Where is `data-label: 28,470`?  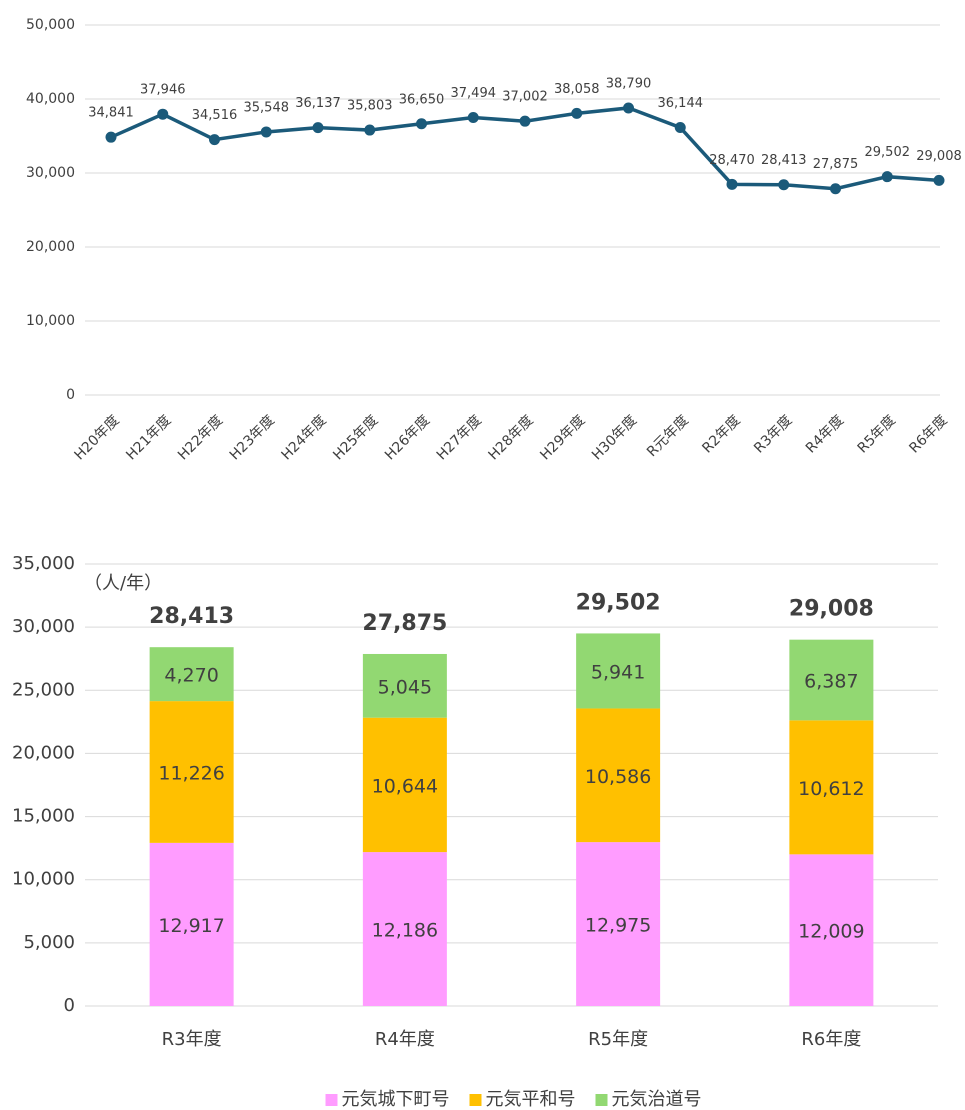
data-label: 28,470 is located at coordinates (732, 160).